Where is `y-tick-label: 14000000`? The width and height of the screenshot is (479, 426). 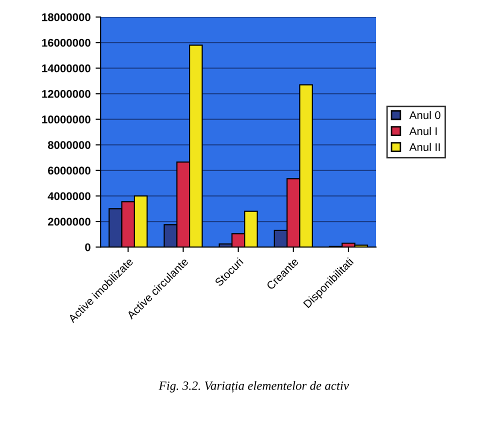
y-tick-label: 14000000 is located at coordinates (66, 68).